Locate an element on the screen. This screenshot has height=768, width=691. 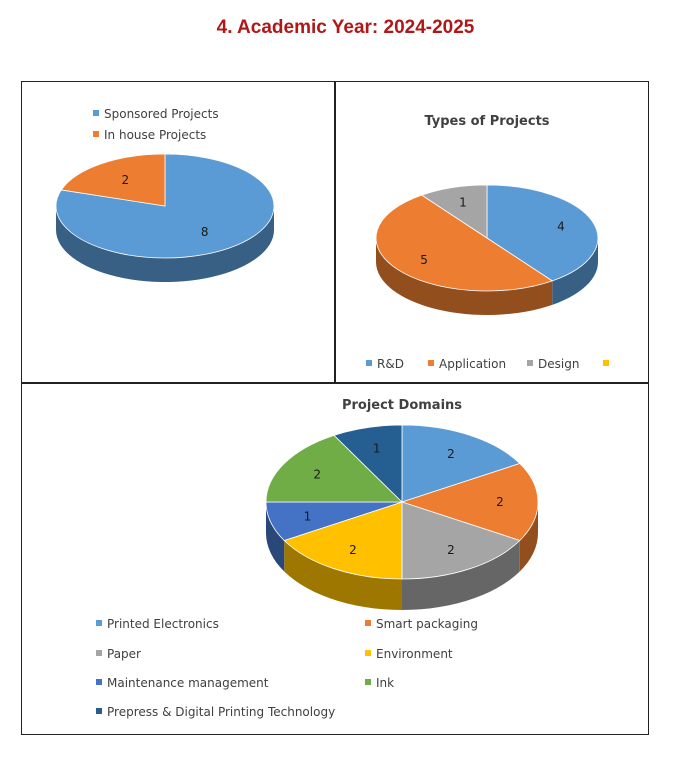
sponsorship-chart-slice-in-house-projects is located at coordinates (113, 180).